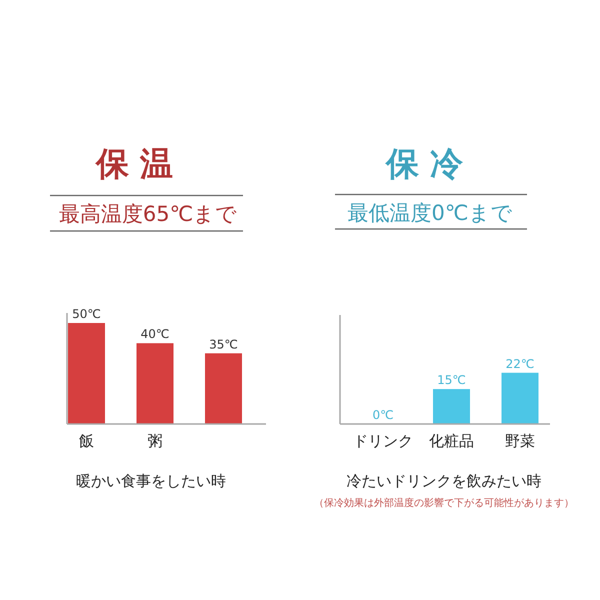 The width and height of the screenshot is (600, 600). Describe the element at coordinates (451, 441) in the screenshot. I see `x-tick-label: 化粧品` at that location.